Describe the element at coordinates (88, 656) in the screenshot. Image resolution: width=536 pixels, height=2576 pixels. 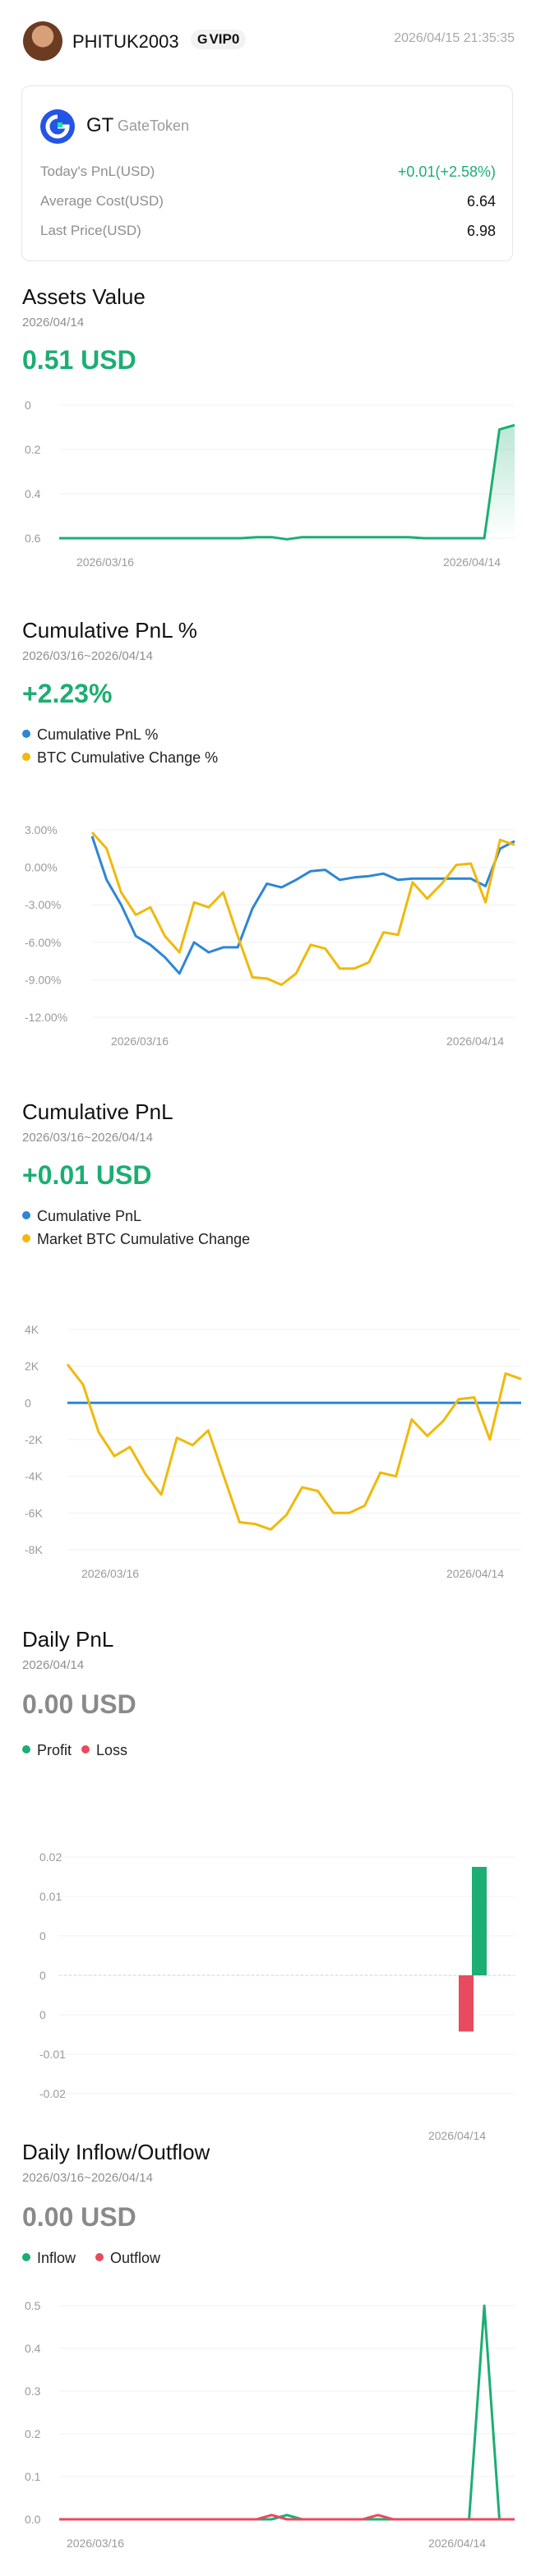
I see `cumulative-pnl-pct-date: 2026/03/16~2026/04/14` at that location.